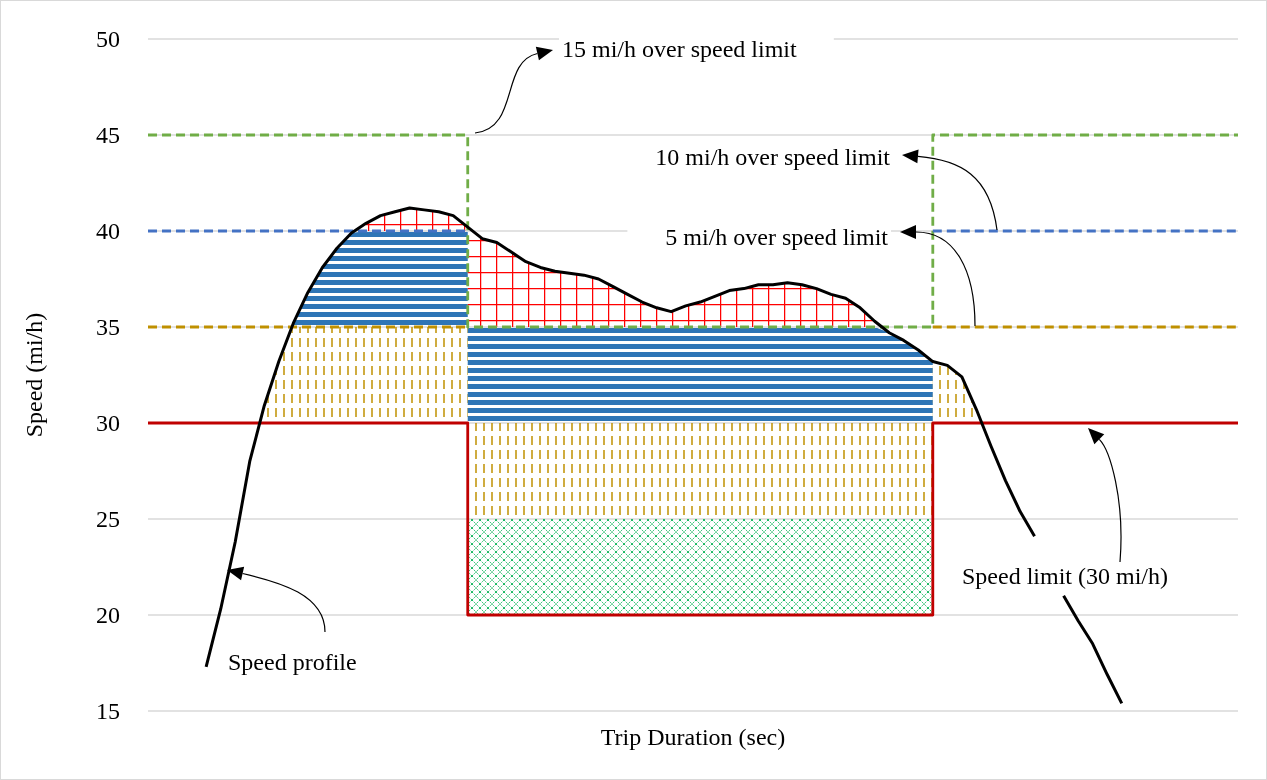 Image resolution: width=1267 pixels, height=780 pixels. I want to click on y-tick-label: 30, so click(108, 423).